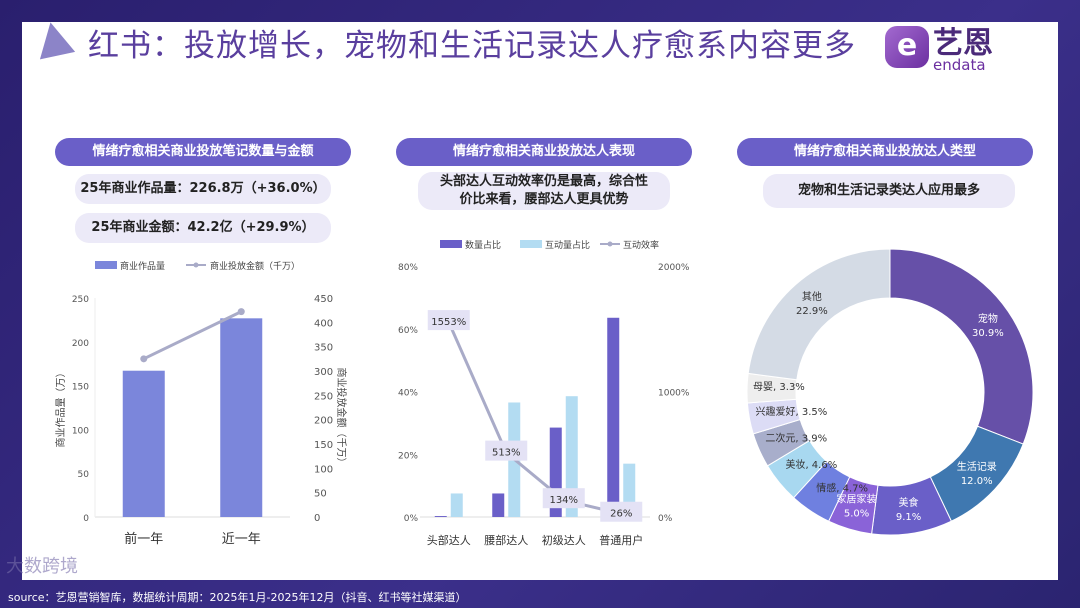 The image size is (1080, 608). Describe the element at coordinates (988, 318) in the screenshot. I see `slice-label: 宠物` at that location.